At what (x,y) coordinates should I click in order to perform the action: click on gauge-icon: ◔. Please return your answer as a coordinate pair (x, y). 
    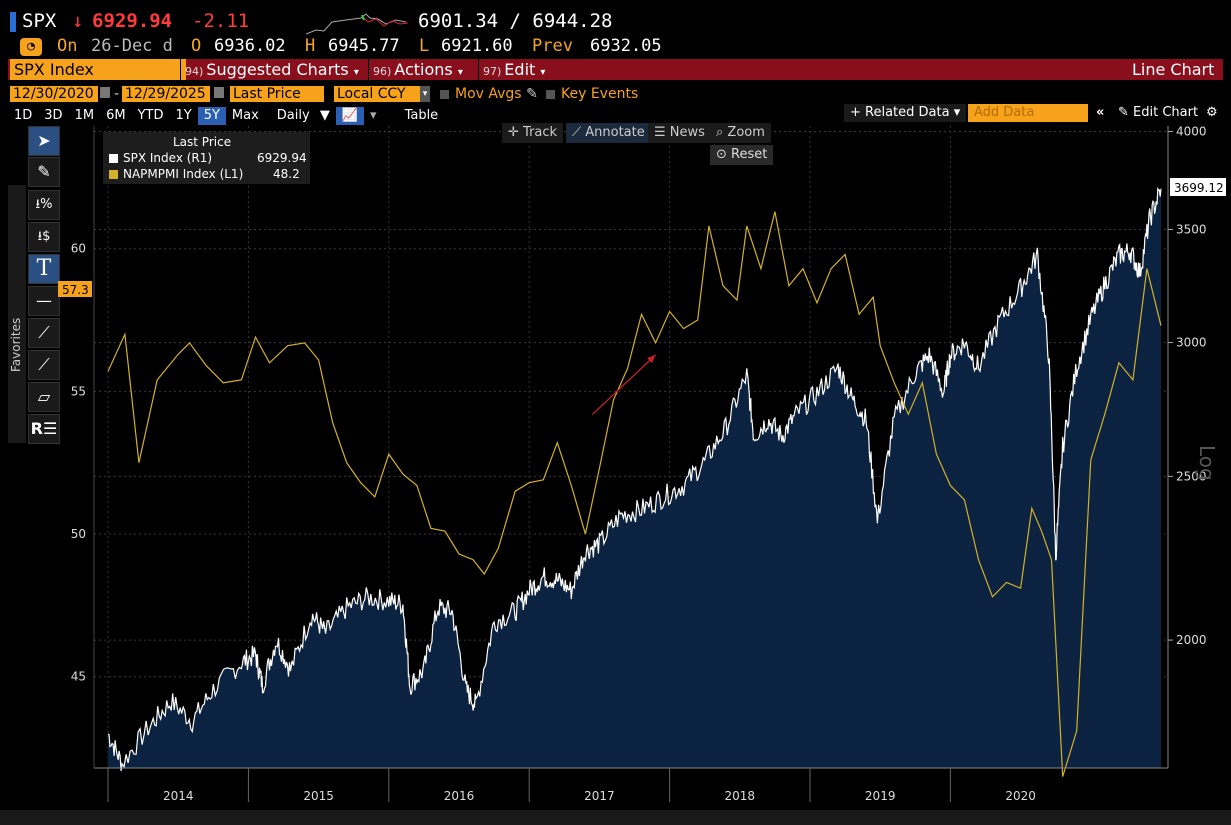
    Looking at the image, I should click on (31, 47).